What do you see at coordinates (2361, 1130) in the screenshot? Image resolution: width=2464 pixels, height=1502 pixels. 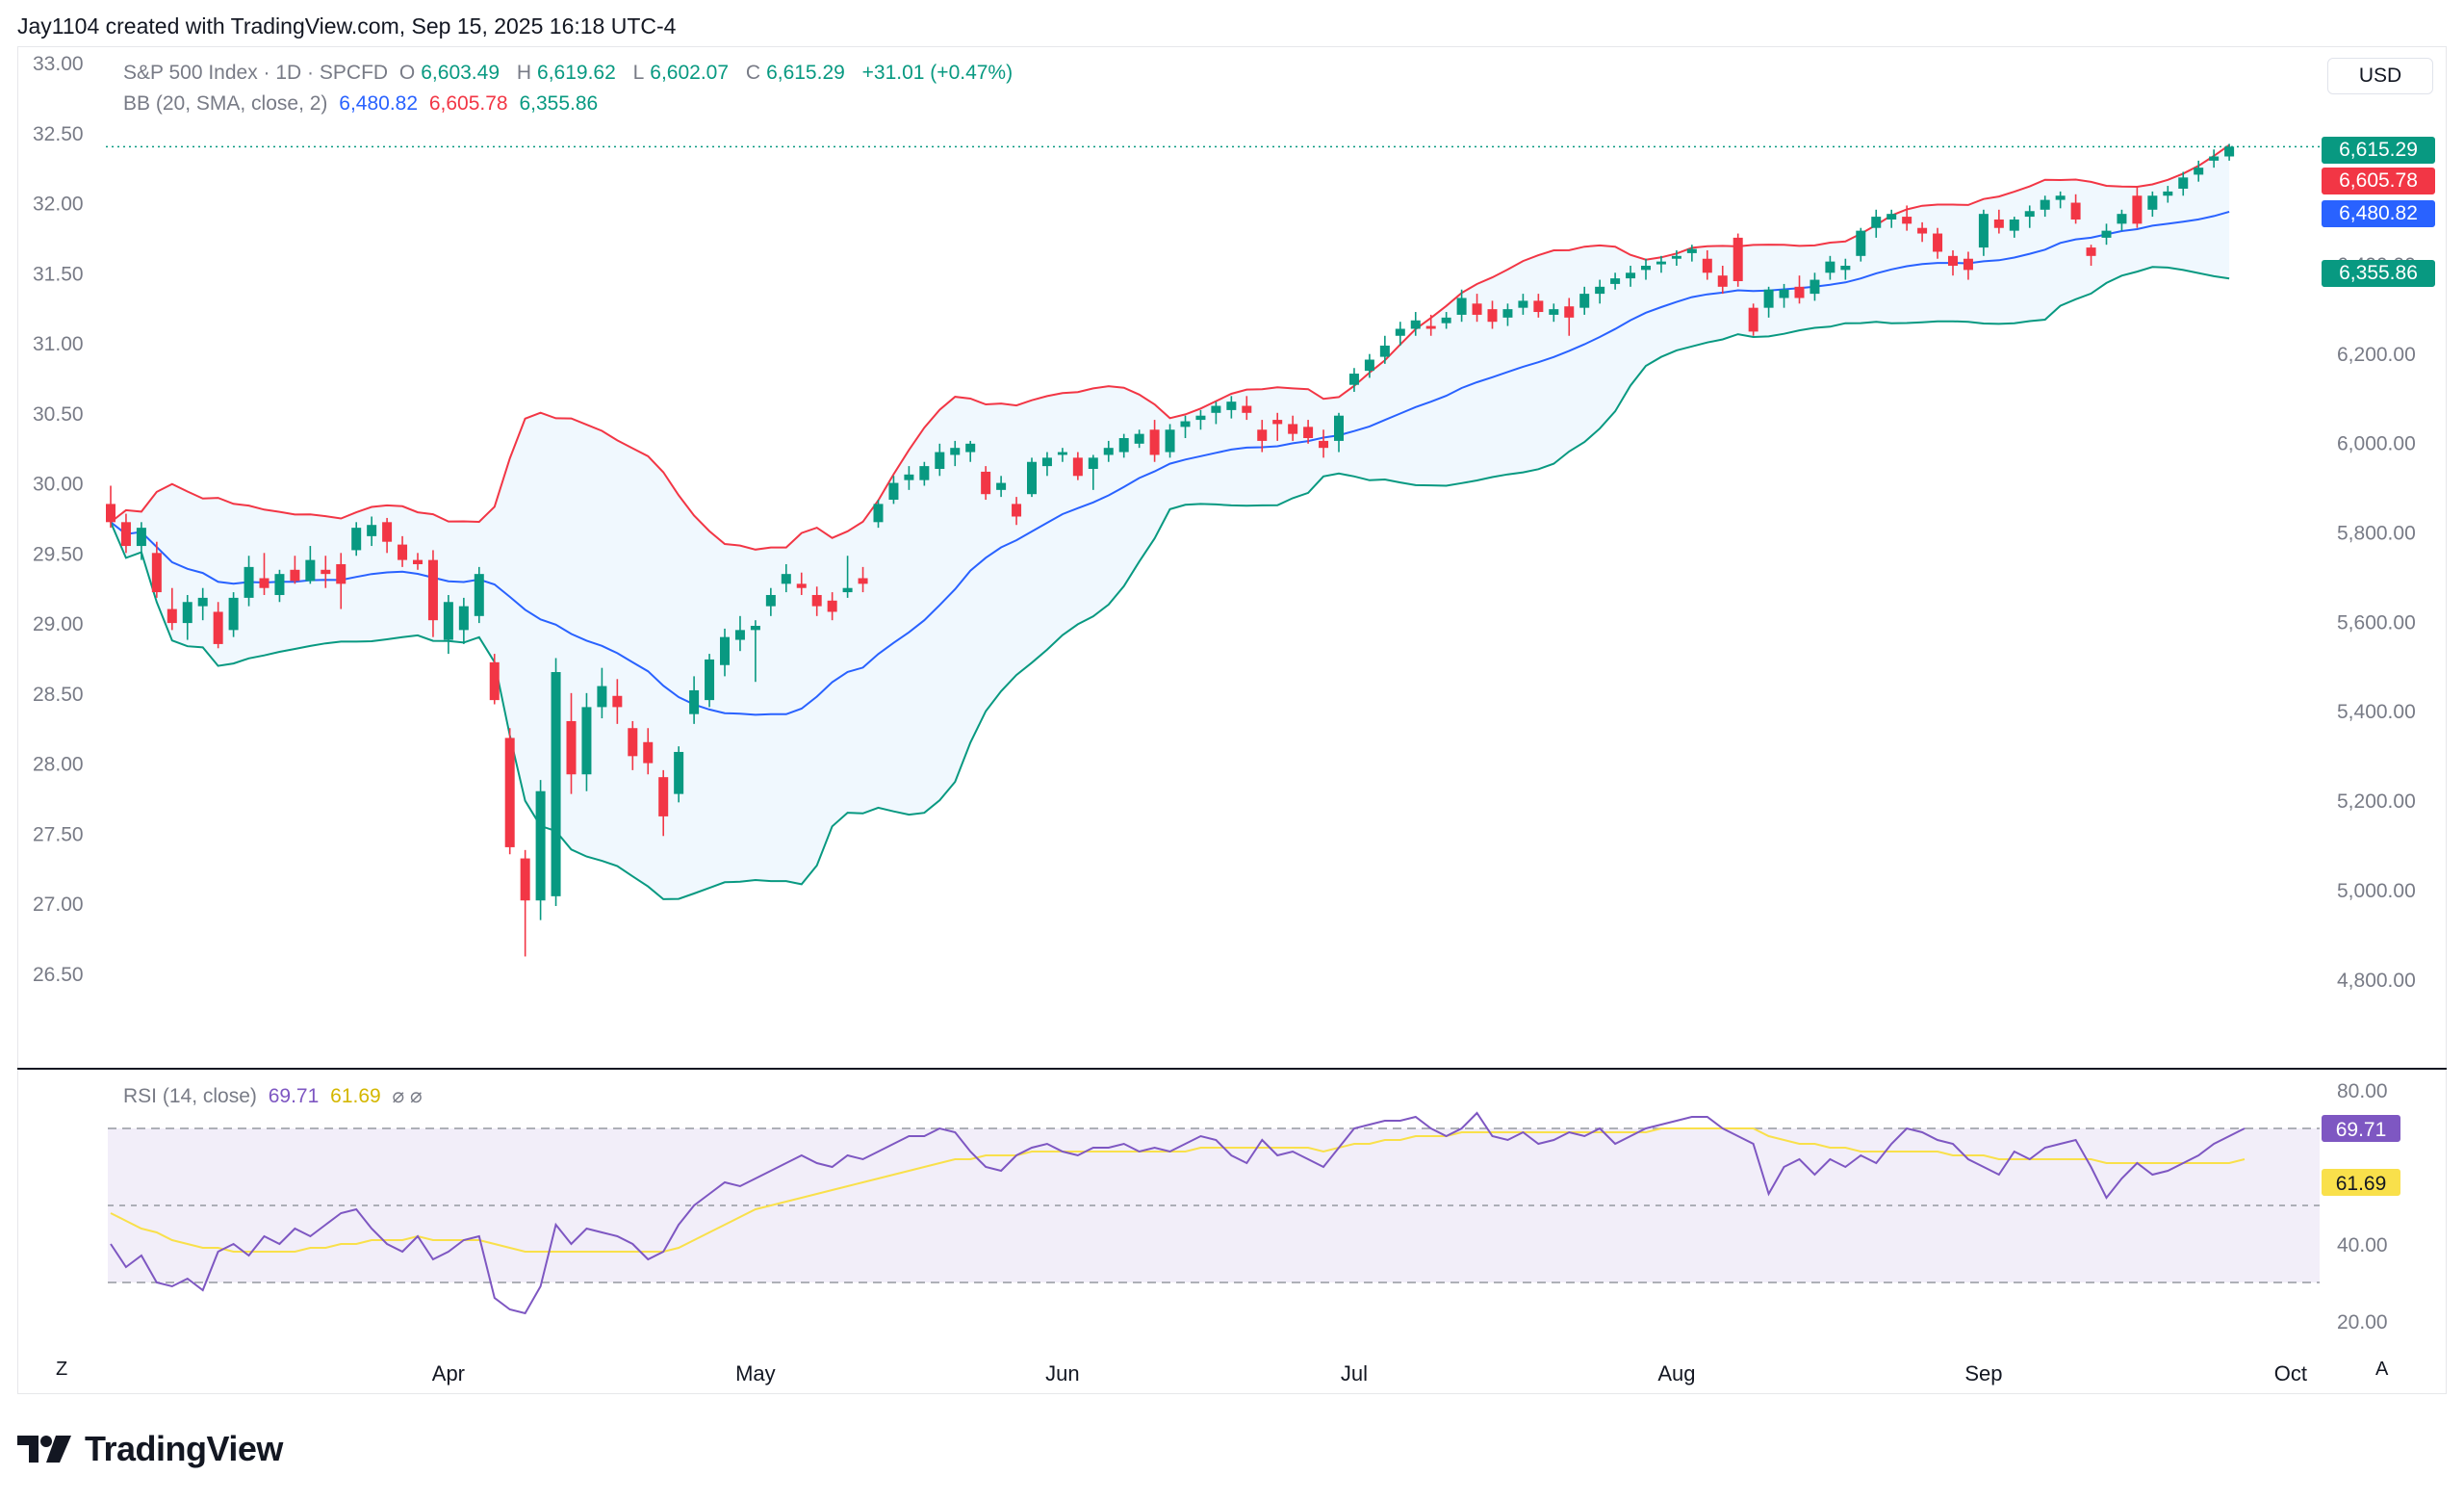 I see `rsi-value-tag-text: 69.71` at bounding box center [2361, 1130].